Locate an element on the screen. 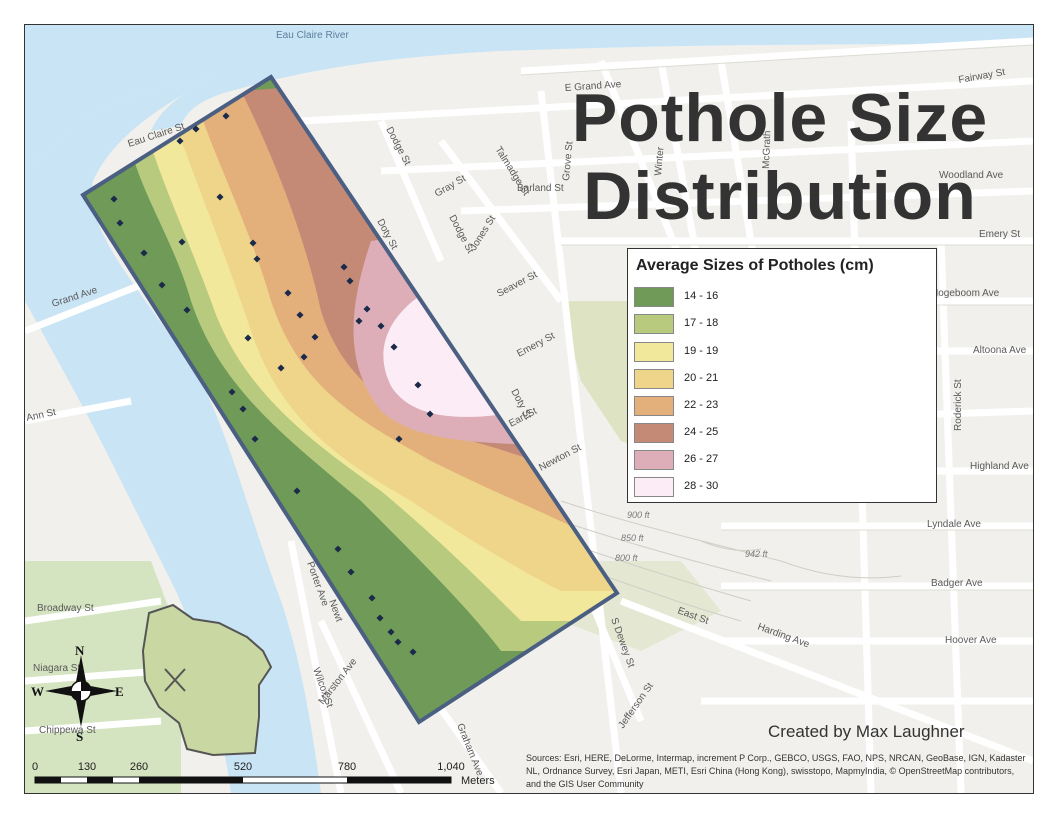  map-title-line-1: Pothole Size is located at coordinates (780, 118).